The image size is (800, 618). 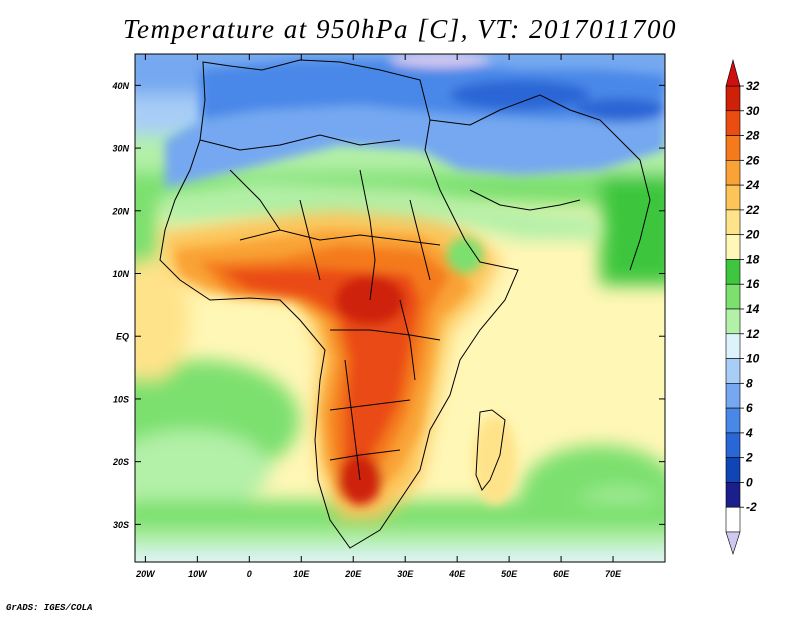 I want to click on lon-label: 20E, so click(x=353, y=574).